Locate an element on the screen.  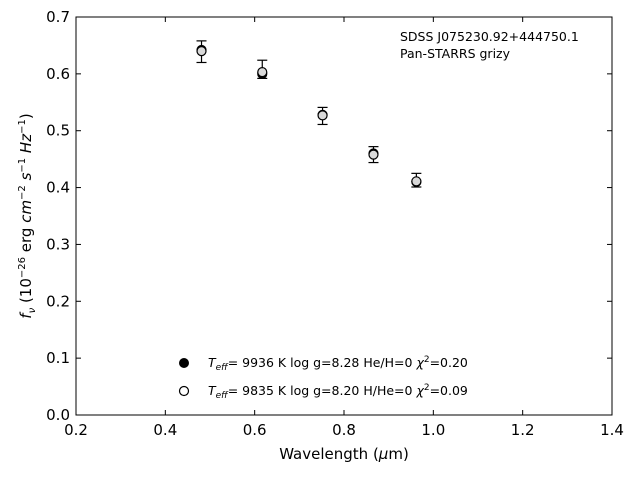
y-tick-labels: 0.0 0.1 0.2 0.3 0.4 0.5 0.6 0.7 is located at coordinates (58, 216).